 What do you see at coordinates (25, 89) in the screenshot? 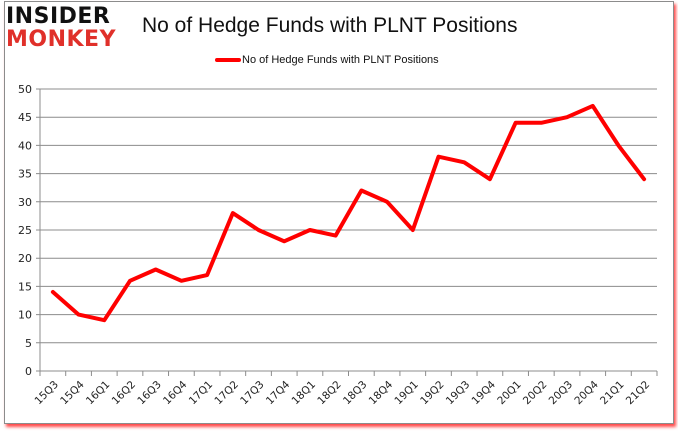
I see `y-tick-label: 50` at bounding box center [25, 89].